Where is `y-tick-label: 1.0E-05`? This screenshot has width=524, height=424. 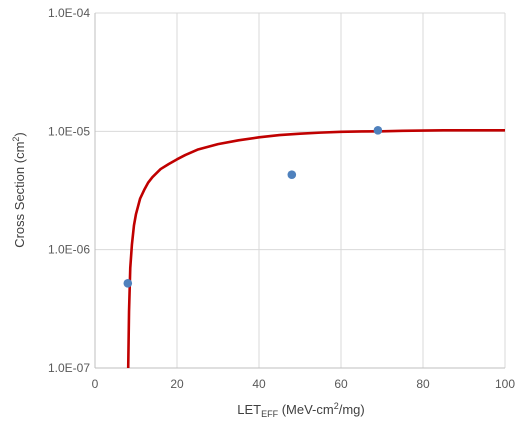
y-tick-label: 1.0E-05 is located at coordinates (69, 131).